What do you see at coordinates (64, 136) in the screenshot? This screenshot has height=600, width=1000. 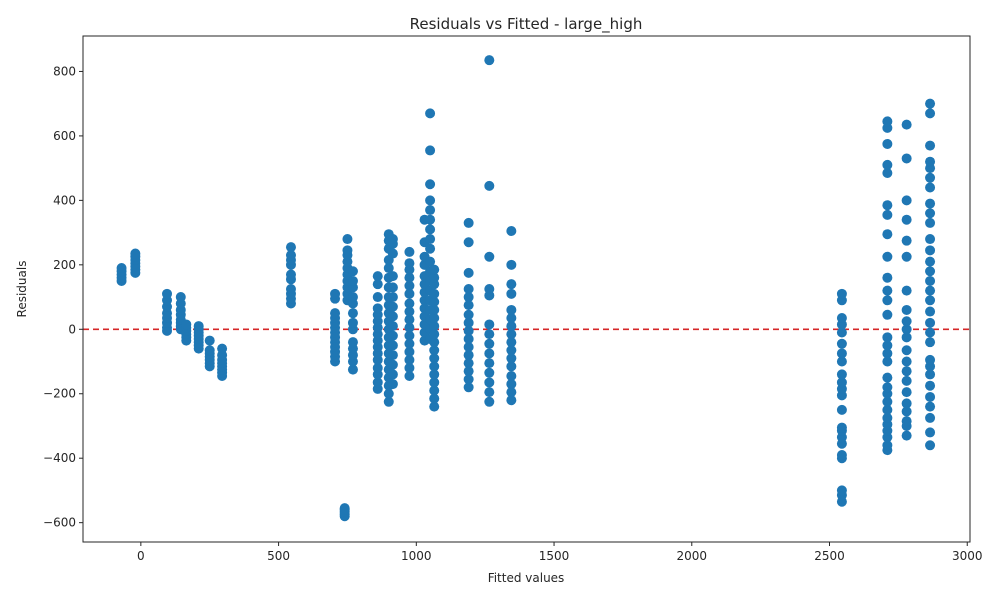 I see `y-tick-label: 600` at bounding box center [64, 136].